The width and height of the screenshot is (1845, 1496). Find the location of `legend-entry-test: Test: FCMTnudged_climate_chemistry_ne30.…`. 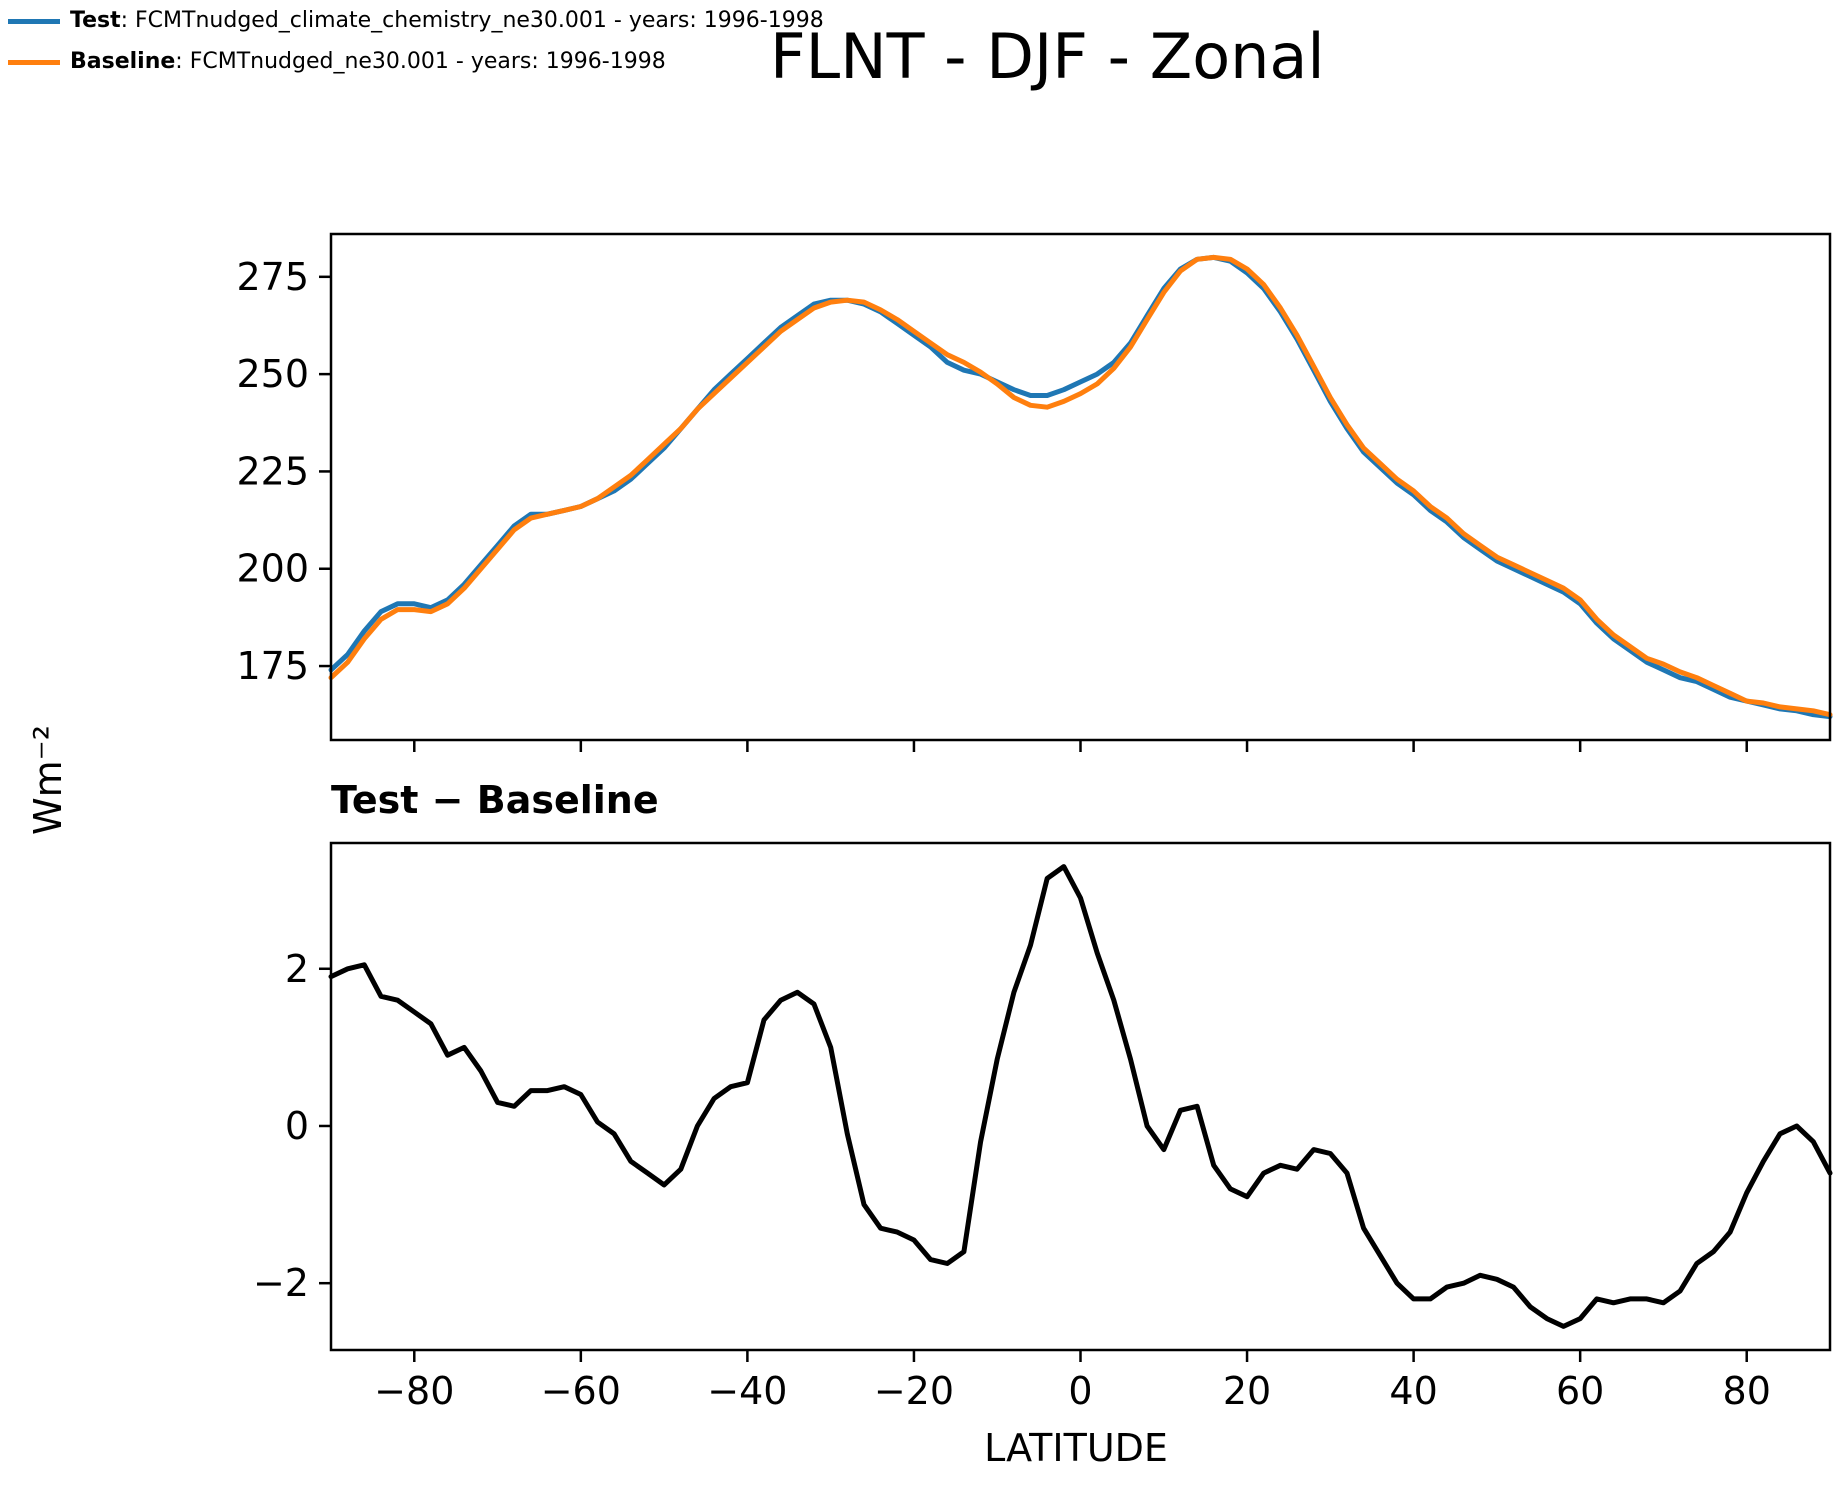

legend-entry-test: Test: FCMTnudged_climate_chemistry_ne30.… is located at coordinates (416, 20).